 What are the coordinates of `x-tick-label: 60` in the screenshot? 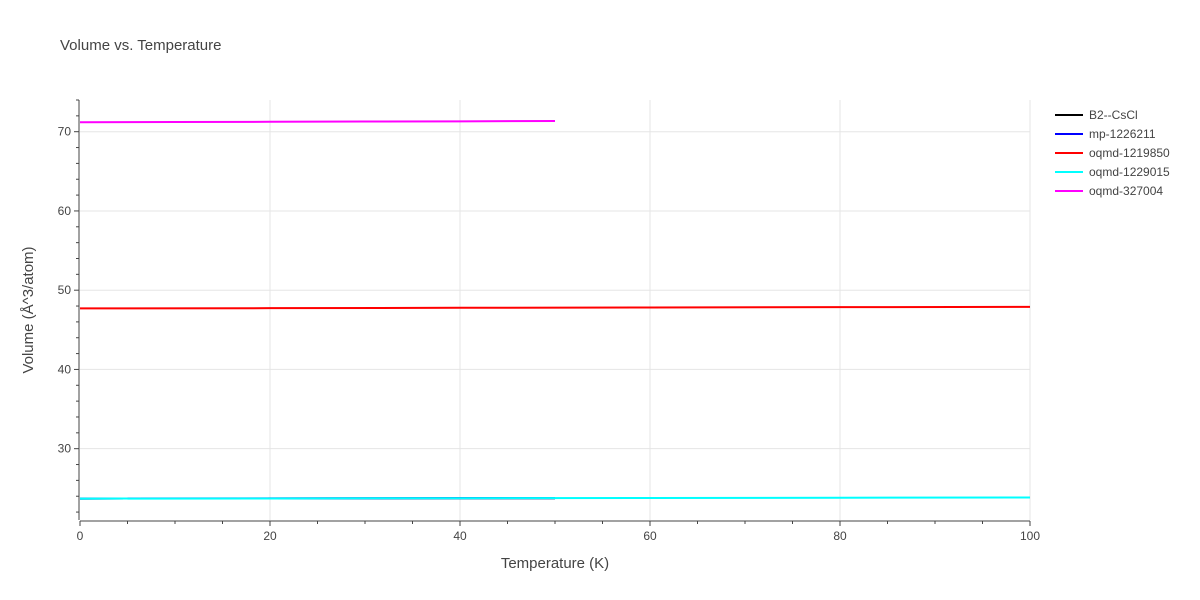 It's located at (650, 536).